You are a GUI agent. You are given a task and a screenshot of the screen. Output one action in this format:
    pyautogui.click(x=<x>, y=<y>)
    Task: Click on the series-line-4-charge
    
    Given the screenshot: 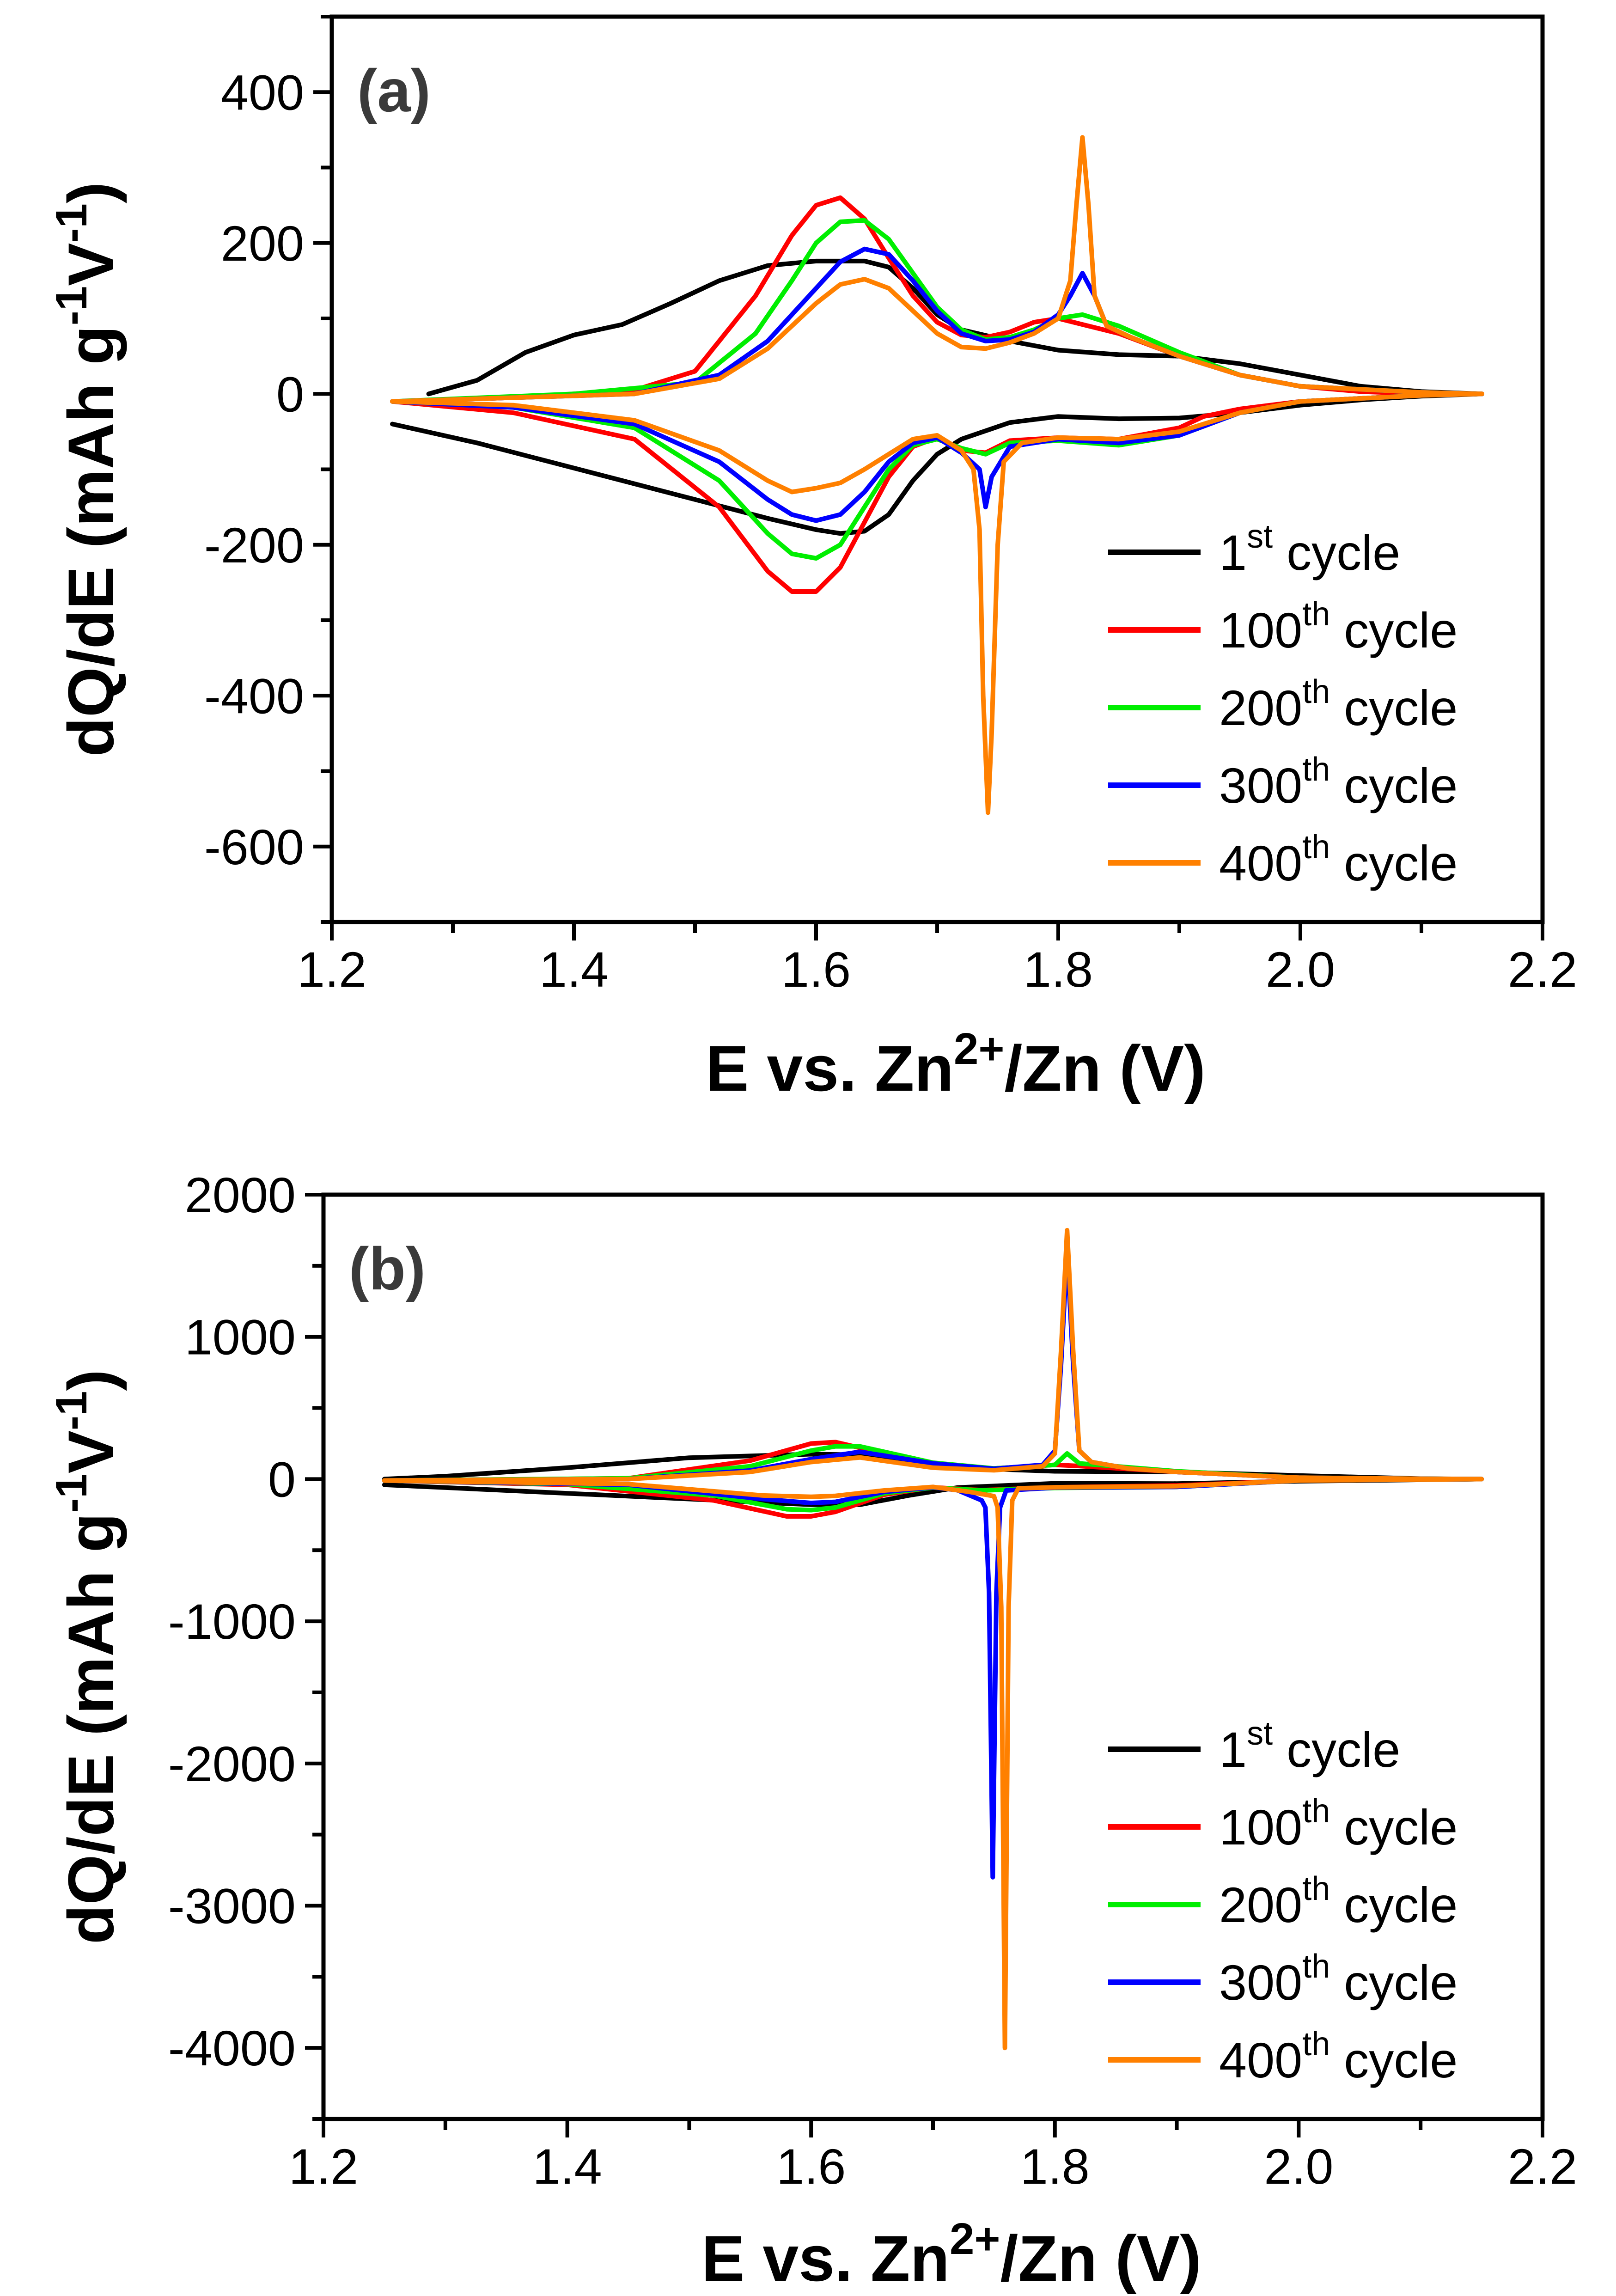 What is the action you would take?
    pyautogui.click(x=933, y=1366)
    